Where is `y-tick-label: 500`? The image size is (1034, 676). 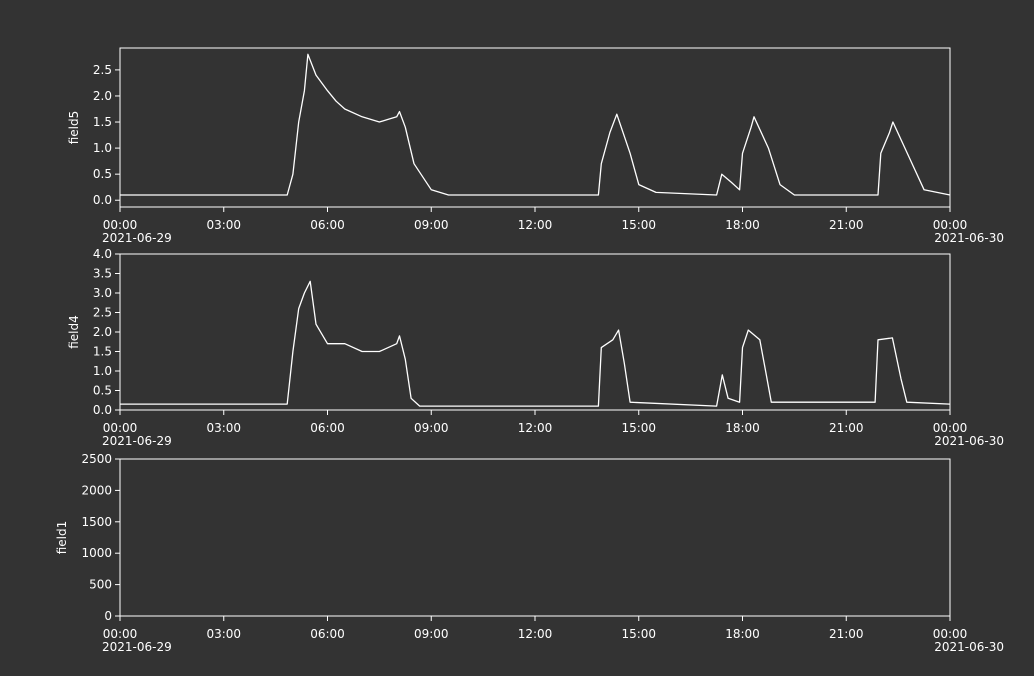
y-tick-label: 500 is located at coordinates (100, 585).